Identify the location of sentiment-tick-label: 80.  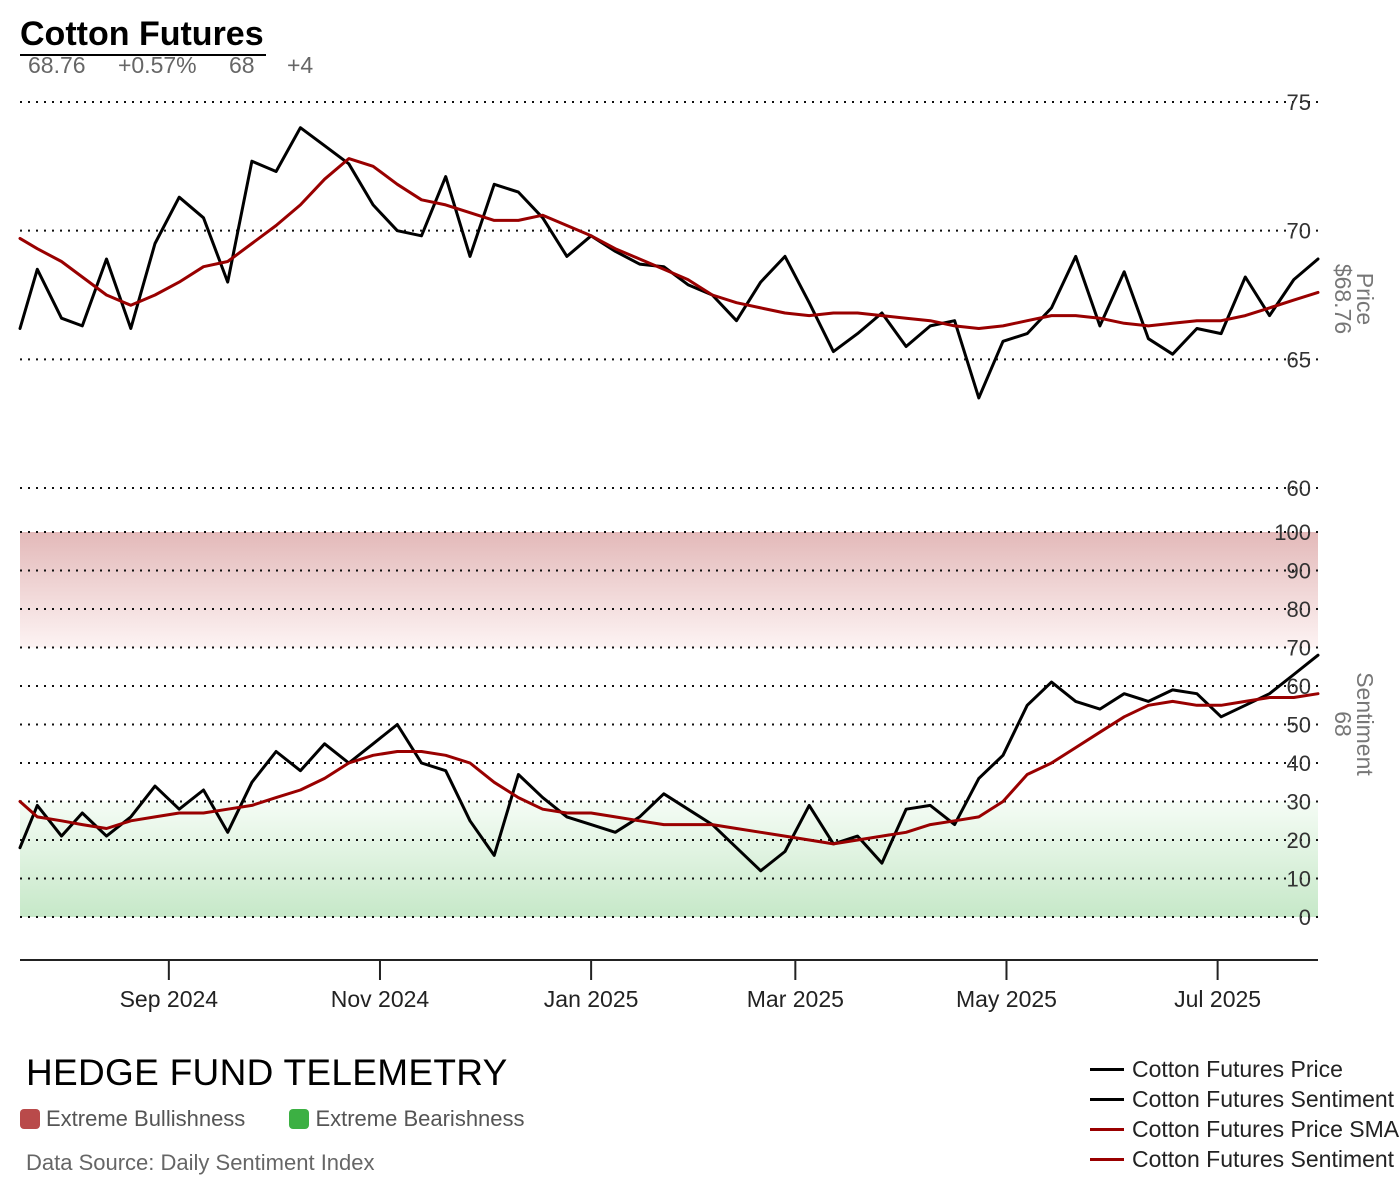
(1299, 609).